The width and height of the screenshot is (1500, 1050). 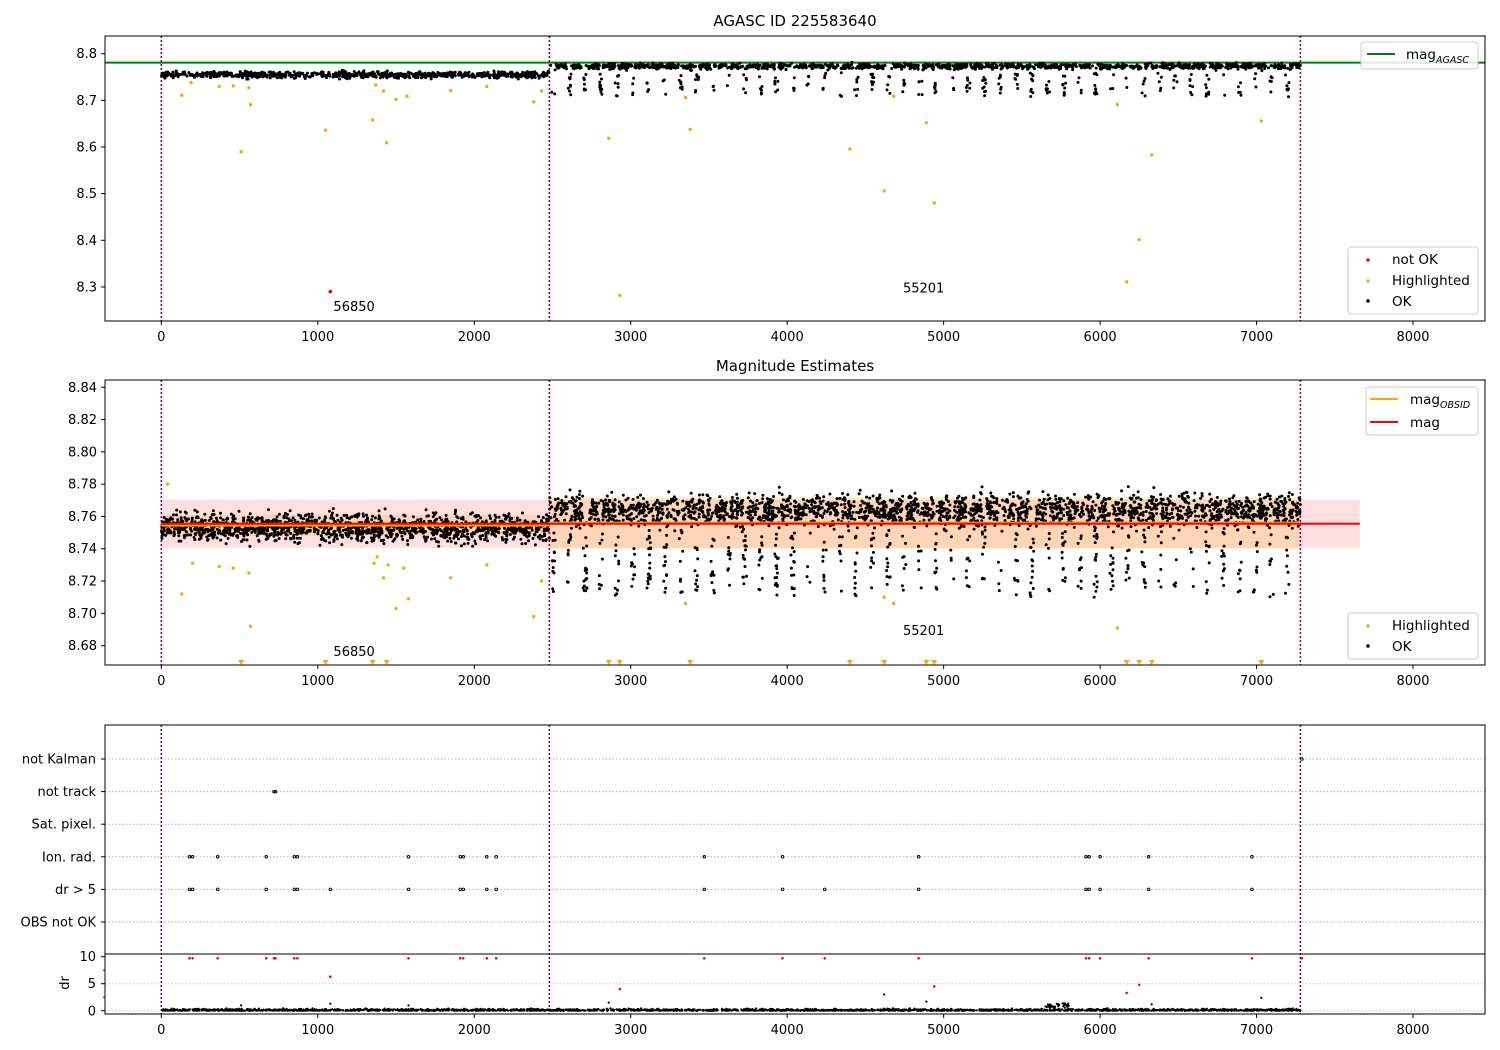 I want to click on annotation-label: 55201, so click(x=923, y=289).